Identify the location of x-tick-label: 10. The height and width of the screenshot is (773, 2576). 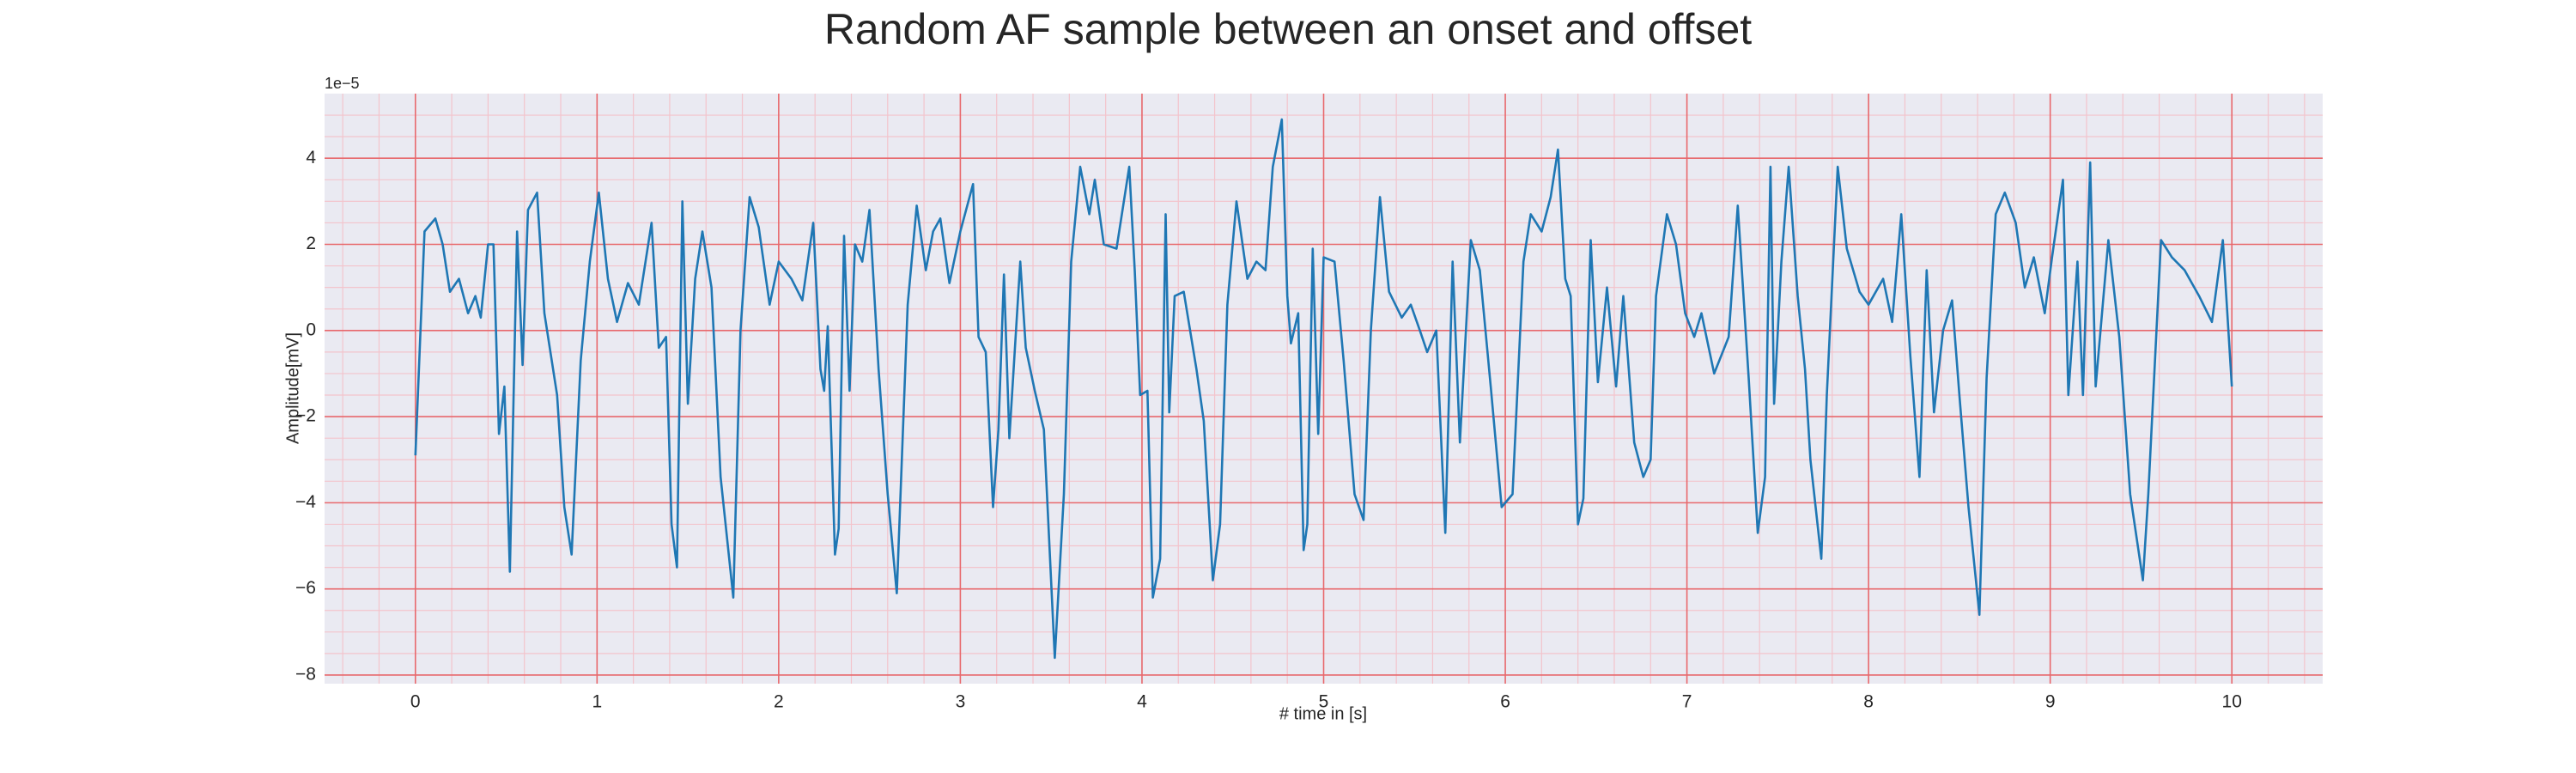
(2232, 702).